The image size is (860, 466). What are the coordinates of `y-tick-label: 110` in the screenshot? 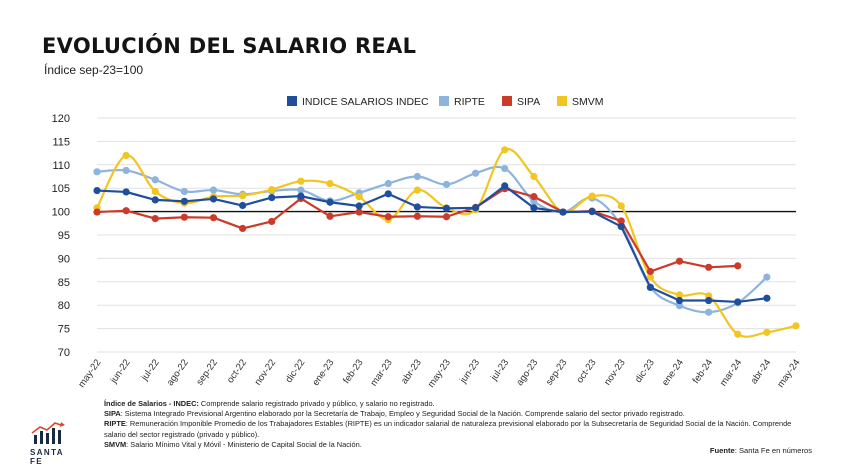 It's located at (61, 166).